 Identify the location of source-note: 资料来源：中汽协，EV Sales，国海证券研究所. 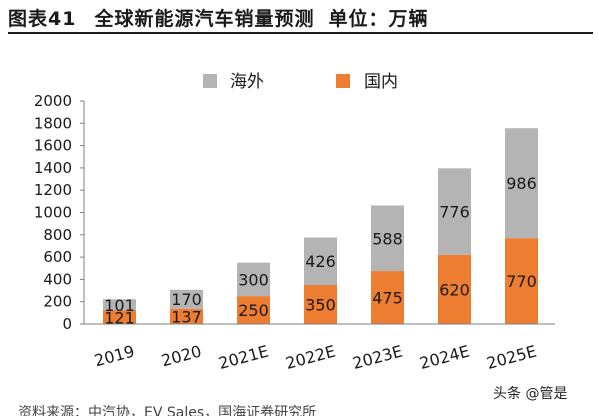
(167, 410).